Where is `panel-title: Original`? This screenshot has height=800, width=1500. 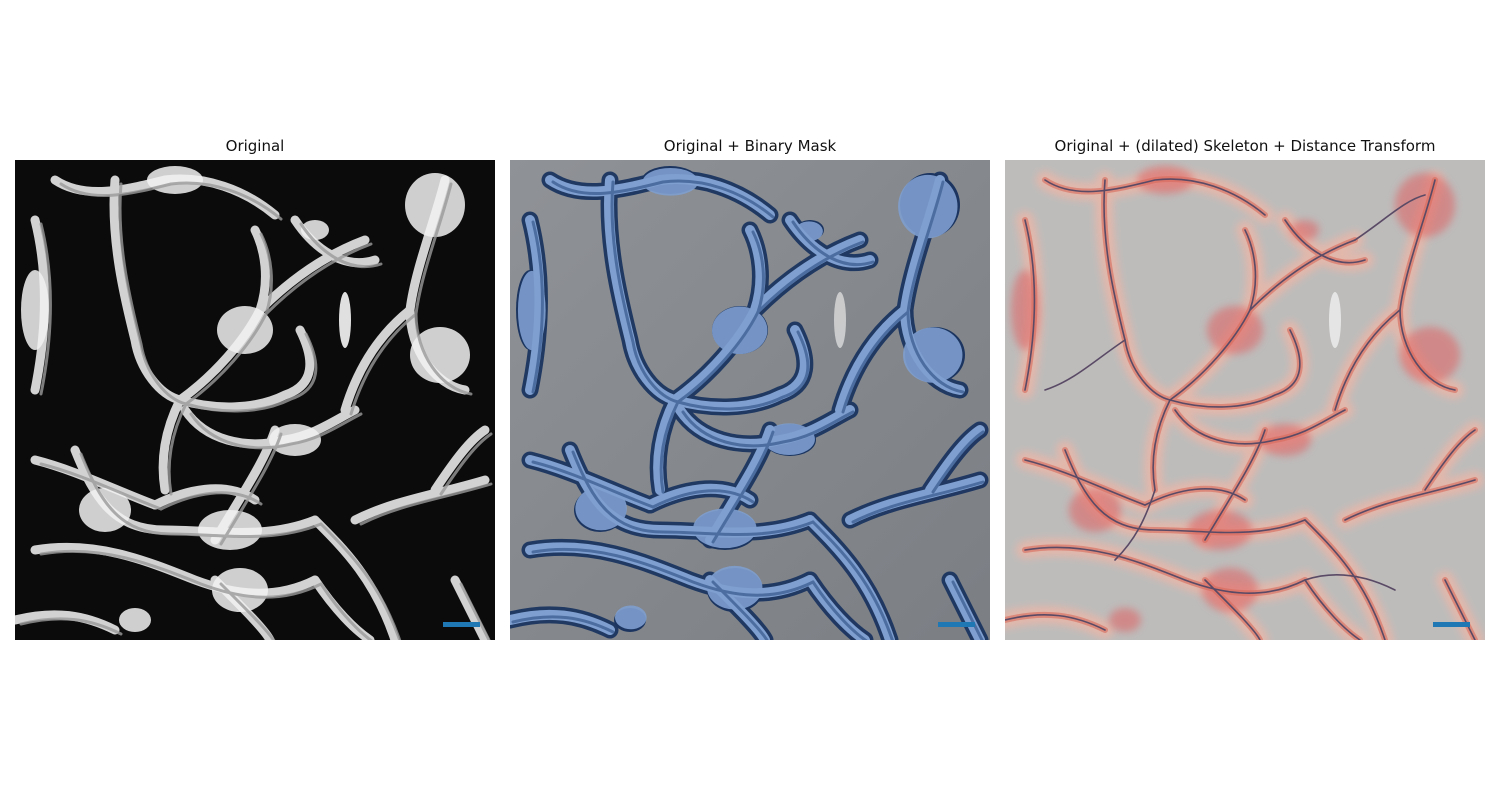 panel-title: Original is located at coordinates (255, 146).